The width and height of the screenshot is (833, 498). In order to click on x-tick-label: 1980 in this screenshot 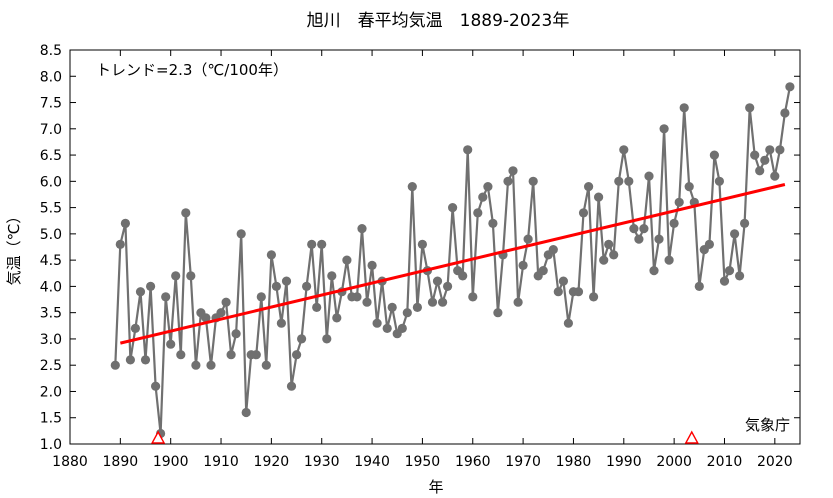, I will do `click(574, 462)`.